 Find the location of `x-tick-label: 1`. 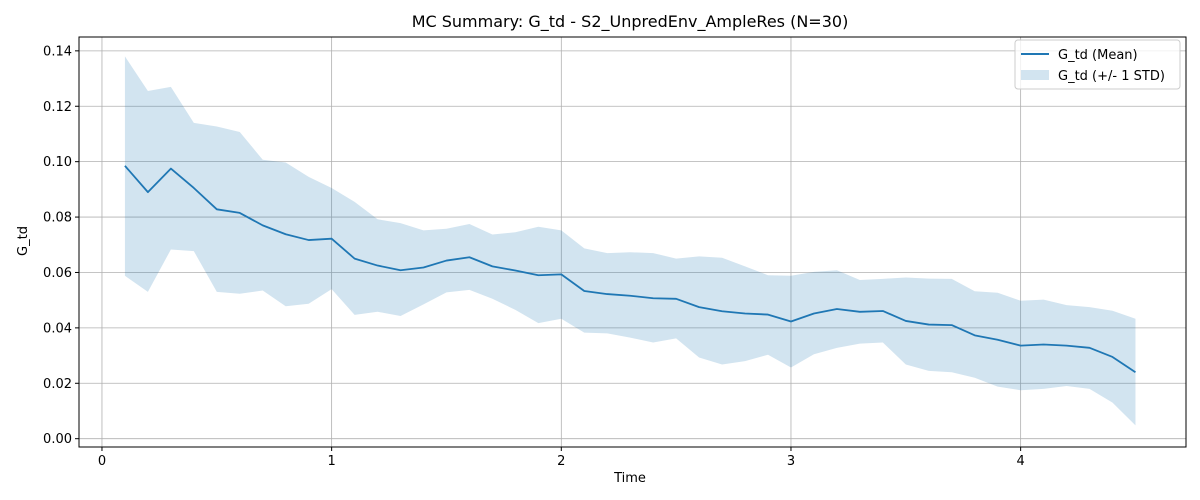

x-tick-label: 1 is located at coordinates (331, 461).